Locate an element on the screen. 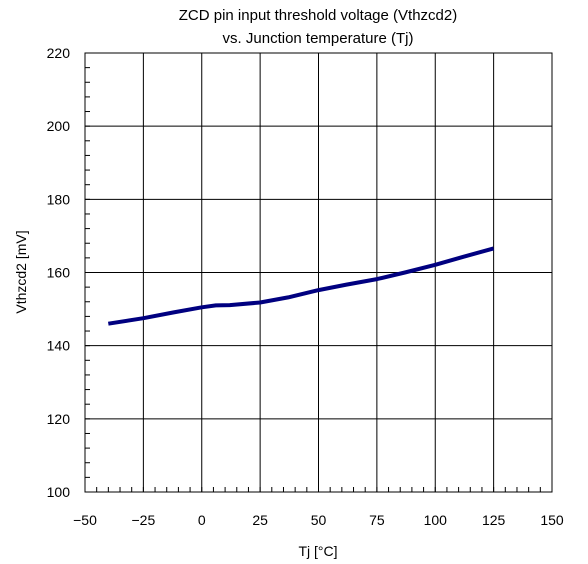 The height and width of the screenshot is (564, 588). x-tick-label: −25 is located at coordinates (144, 520).